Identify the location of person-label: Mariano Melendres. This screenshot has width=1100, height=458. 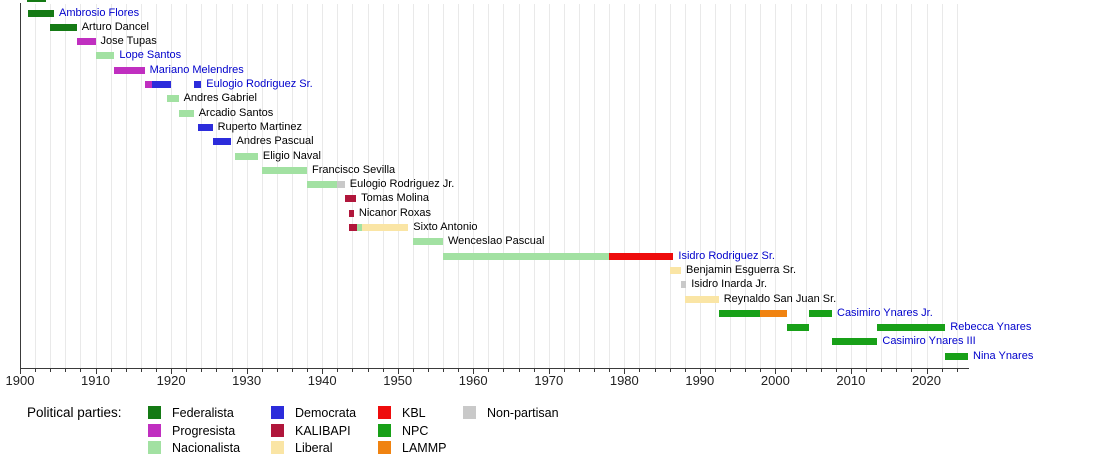
(196, 69).